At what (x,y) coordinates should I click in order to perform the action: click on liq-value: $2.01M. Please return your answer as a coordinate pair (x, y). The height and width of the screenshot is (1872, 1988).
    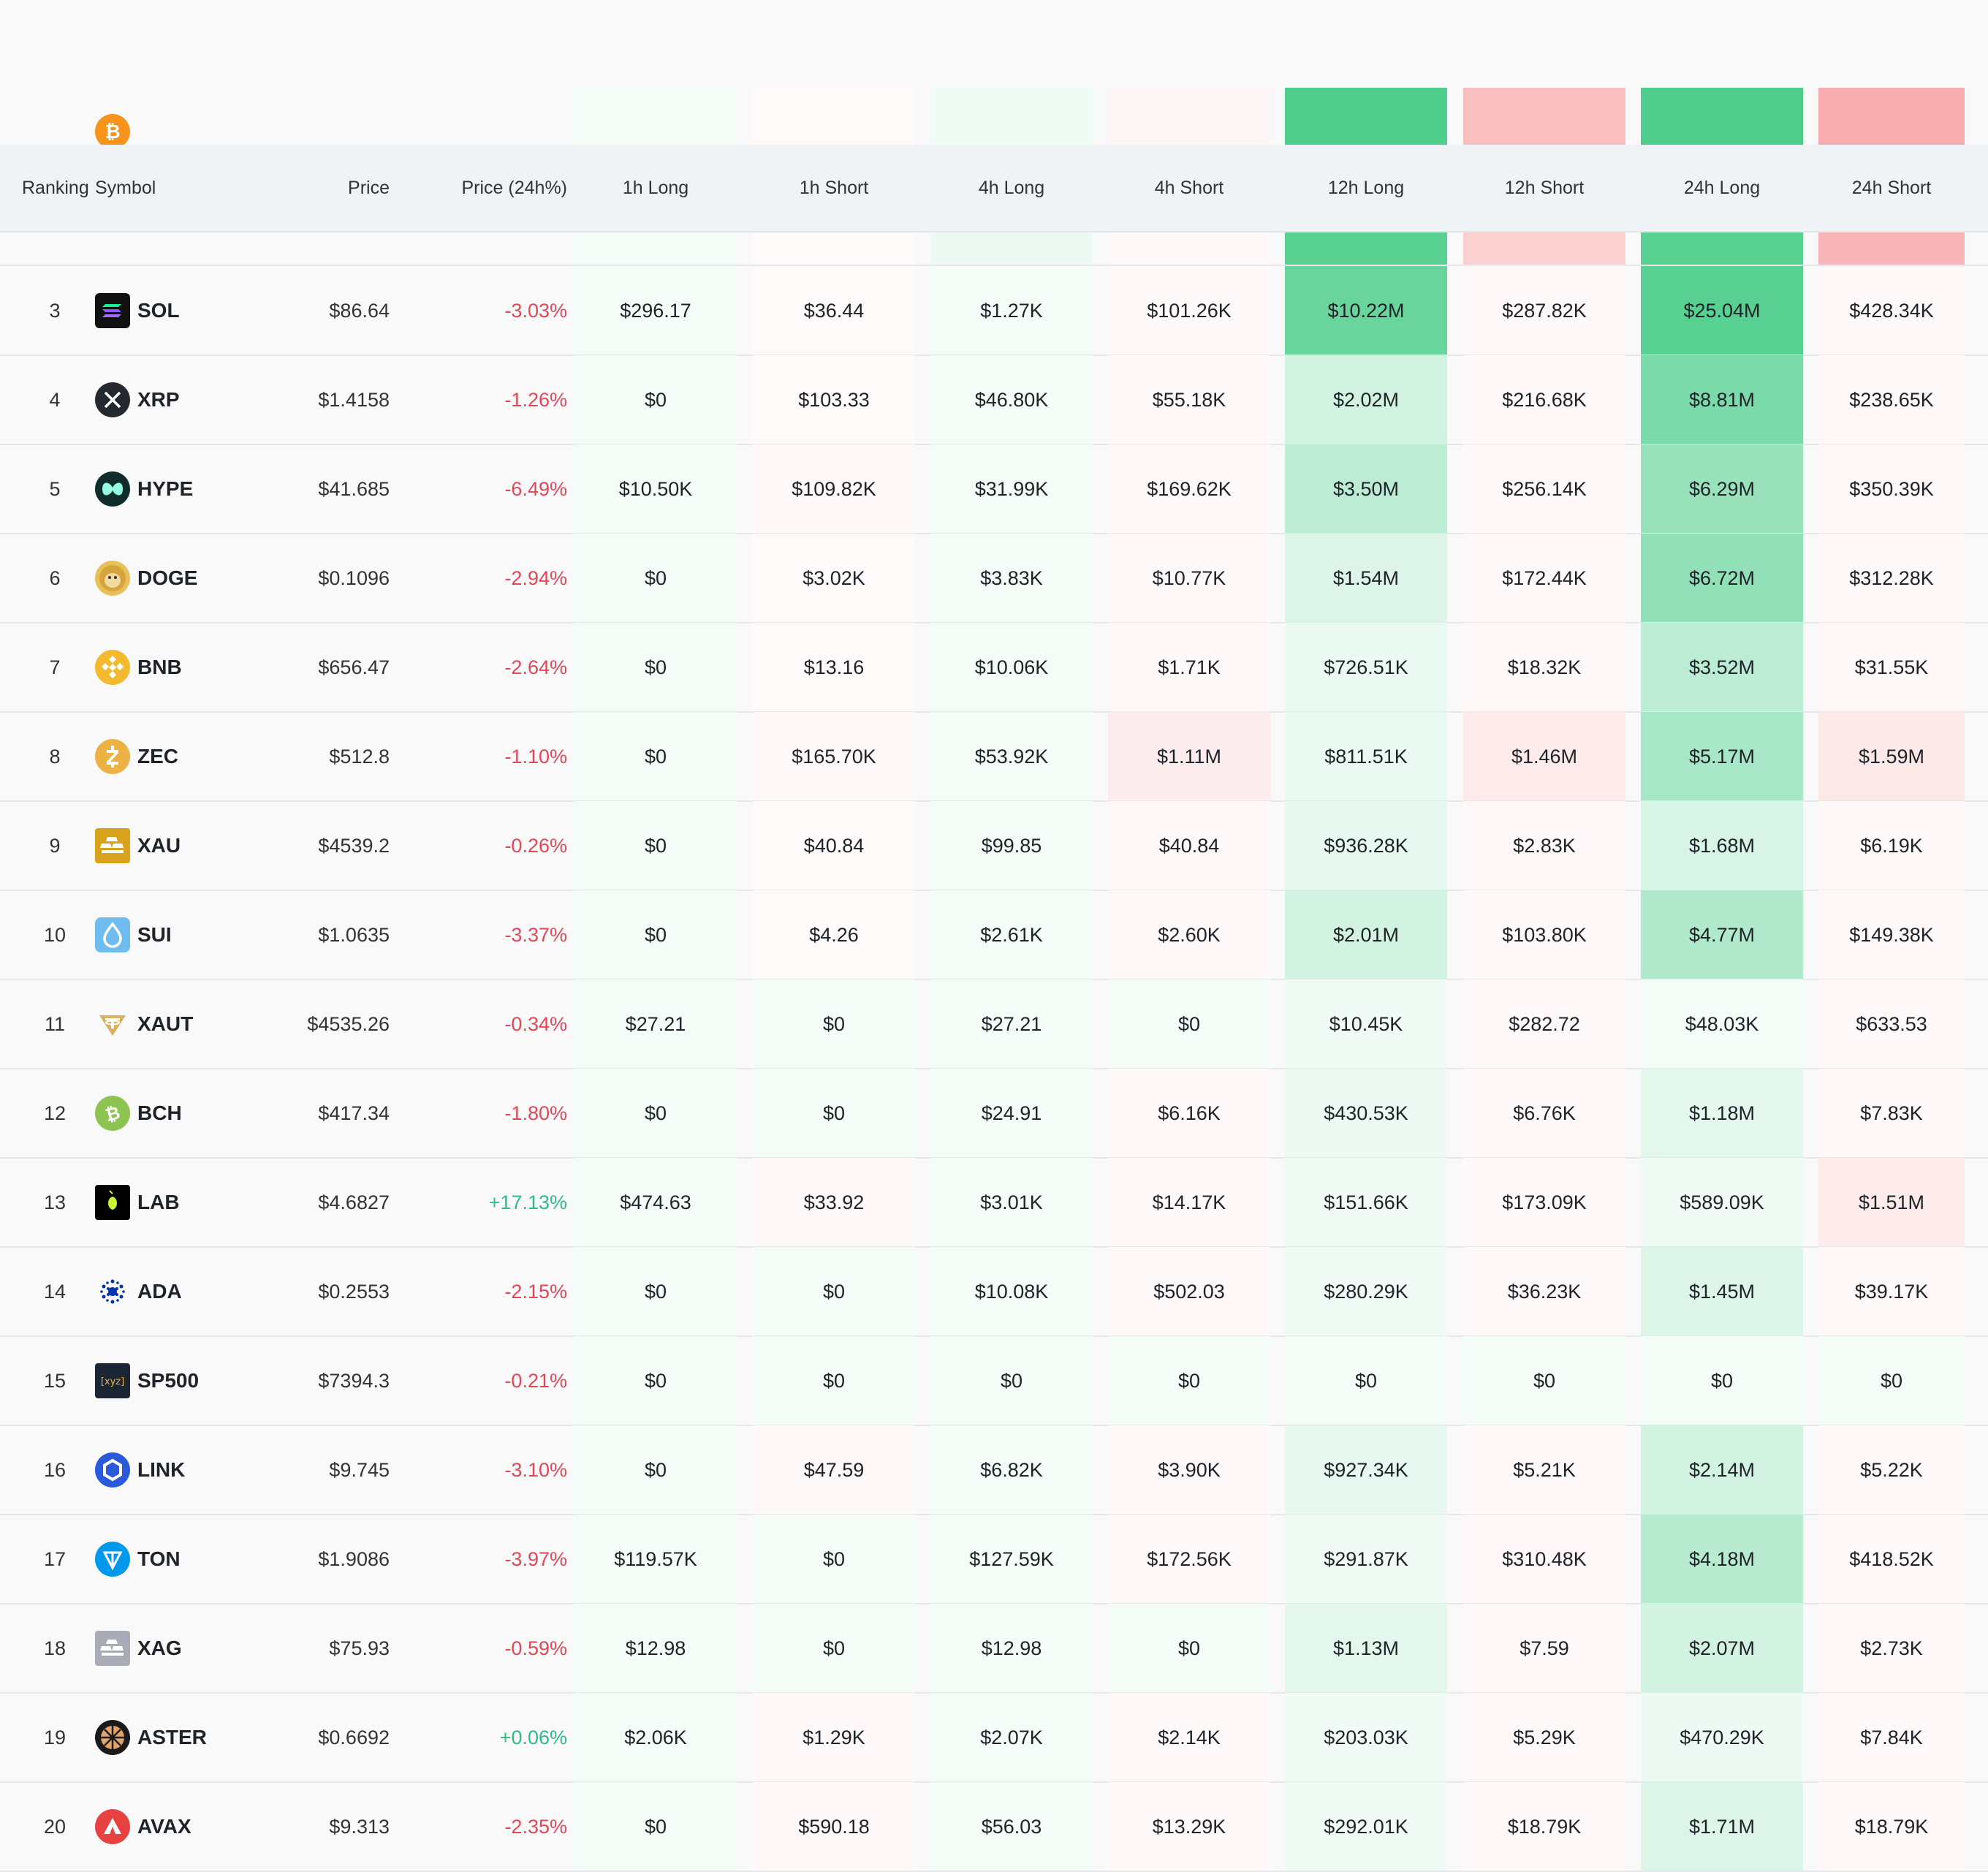
    Looking at the image, I should click on (1366, 934).